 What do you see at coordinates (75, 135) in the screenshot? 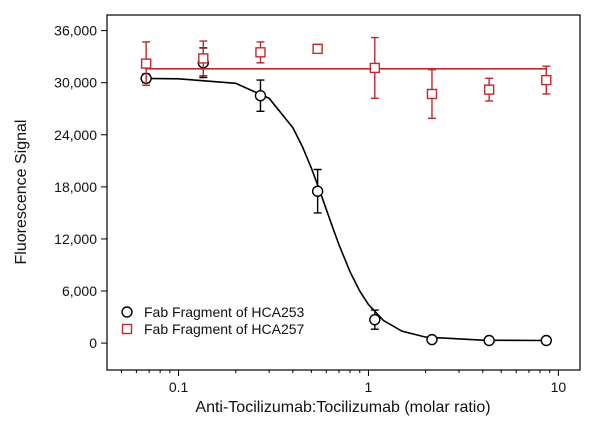
I see `y-tick-label: 24,000` at bounding box center [75, 135].